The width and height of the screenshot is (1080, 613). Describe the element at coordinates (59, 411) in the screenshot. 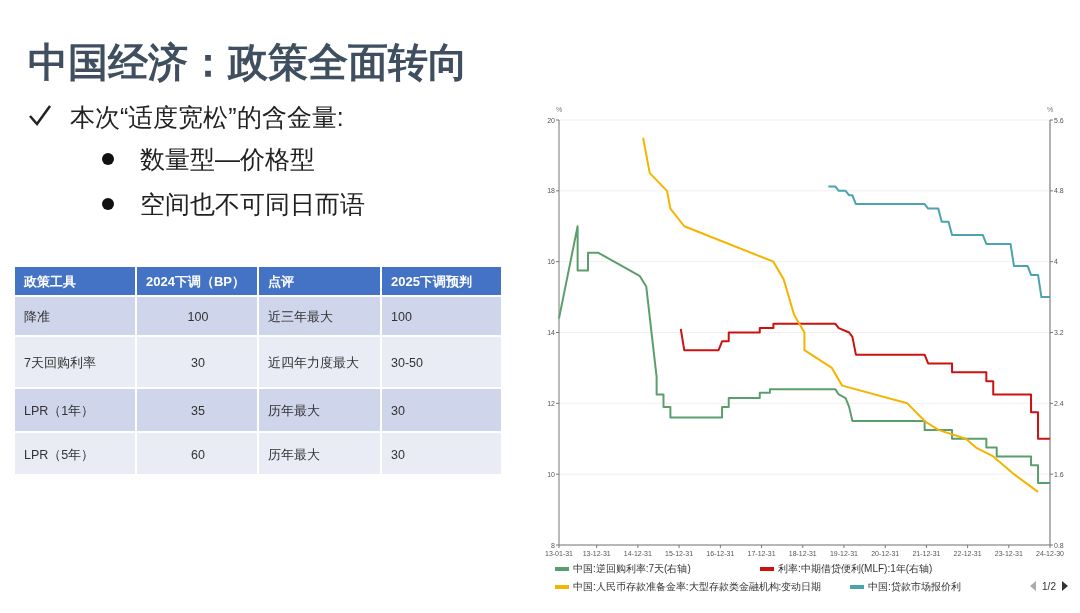

I see `text: LPR（1年）` at that location.